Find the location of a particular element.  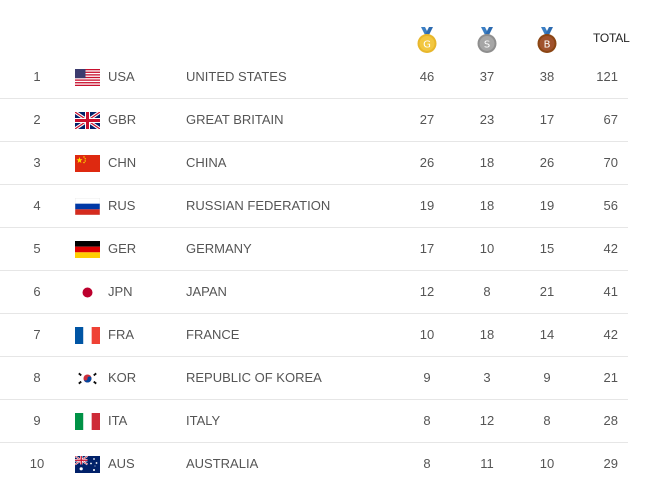

gold-count: 17 is located at coordinates (427, 248).